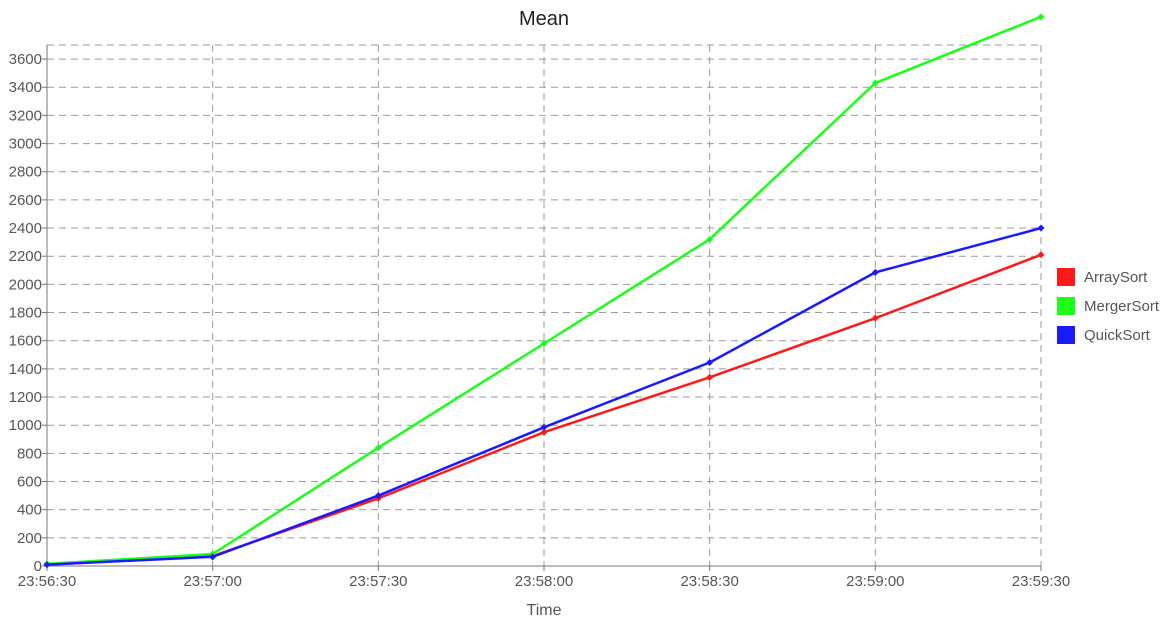  Describe the element at coordinates (25, 115) in the screenshot. I see `y-tick-label: 3200` at that location.